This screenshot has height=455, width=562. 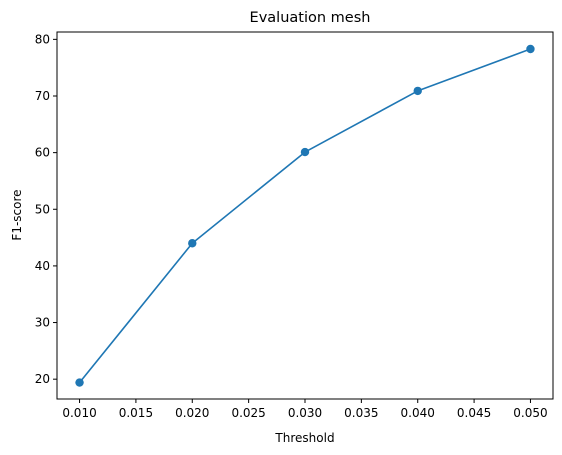 I want to click on x-tick-label: 0.045, so click(x=474, y=413).